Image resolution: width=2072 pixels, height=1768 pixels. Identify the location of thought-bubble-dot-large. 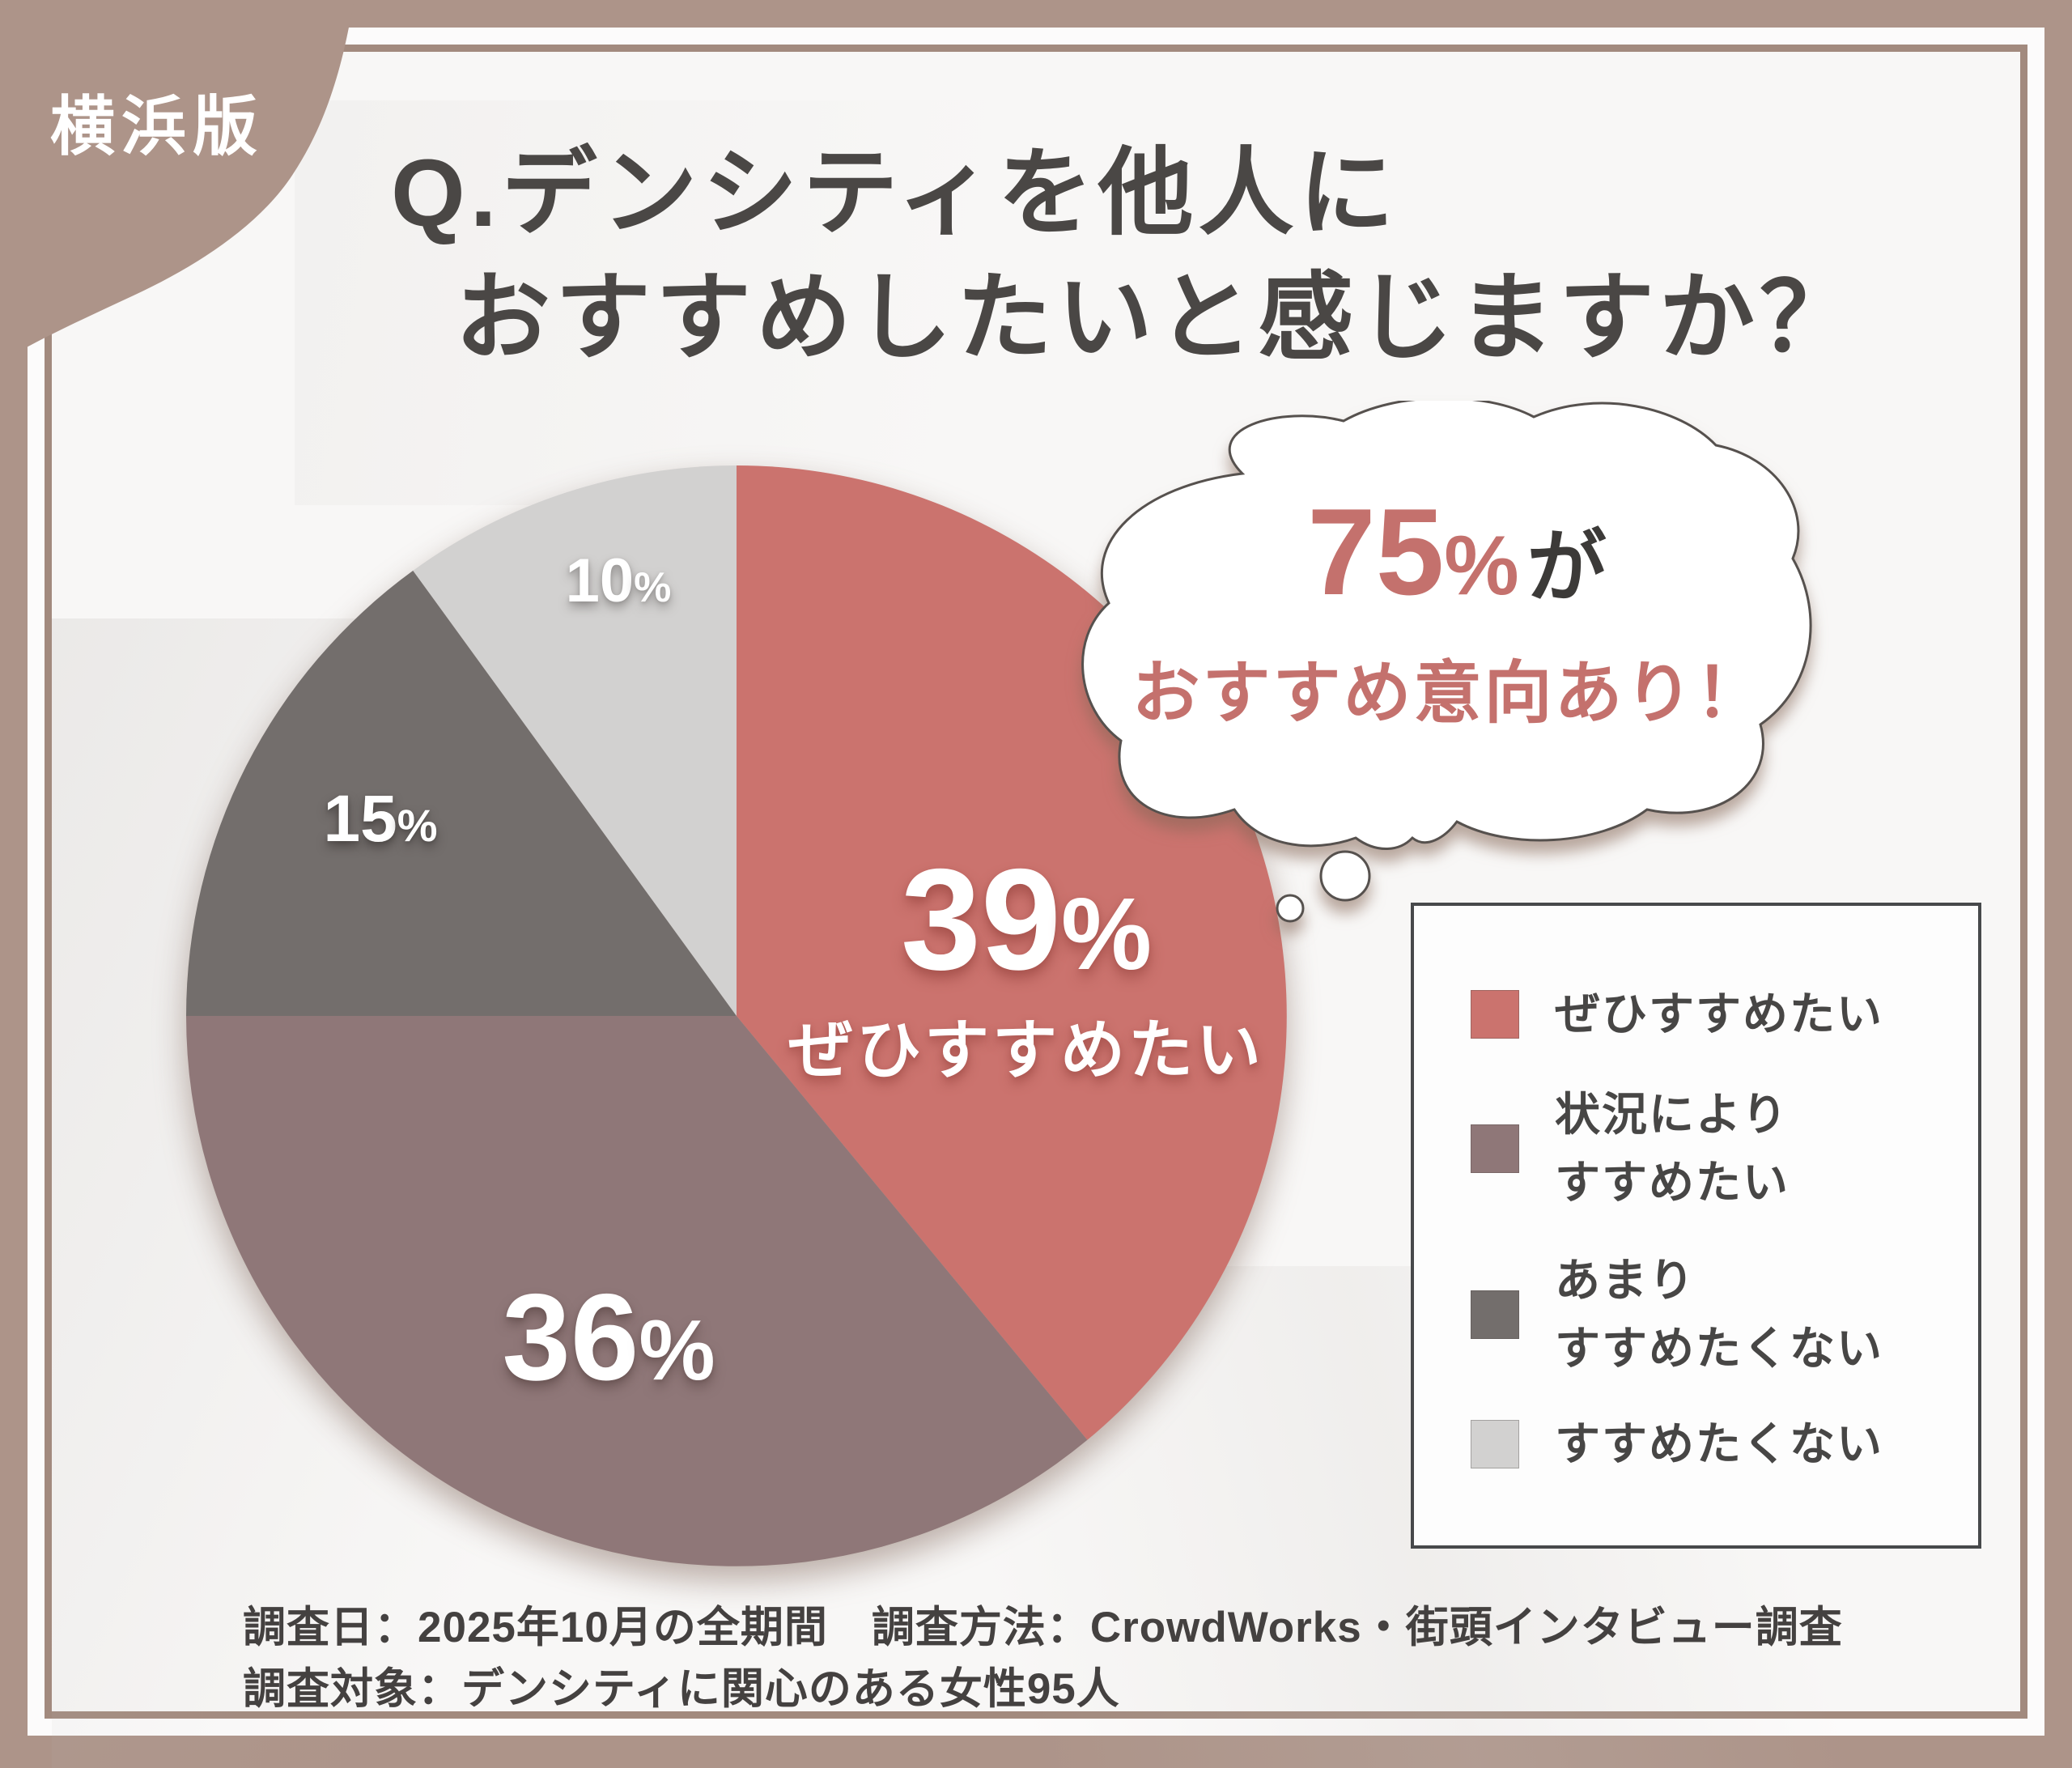
(1345, 876).